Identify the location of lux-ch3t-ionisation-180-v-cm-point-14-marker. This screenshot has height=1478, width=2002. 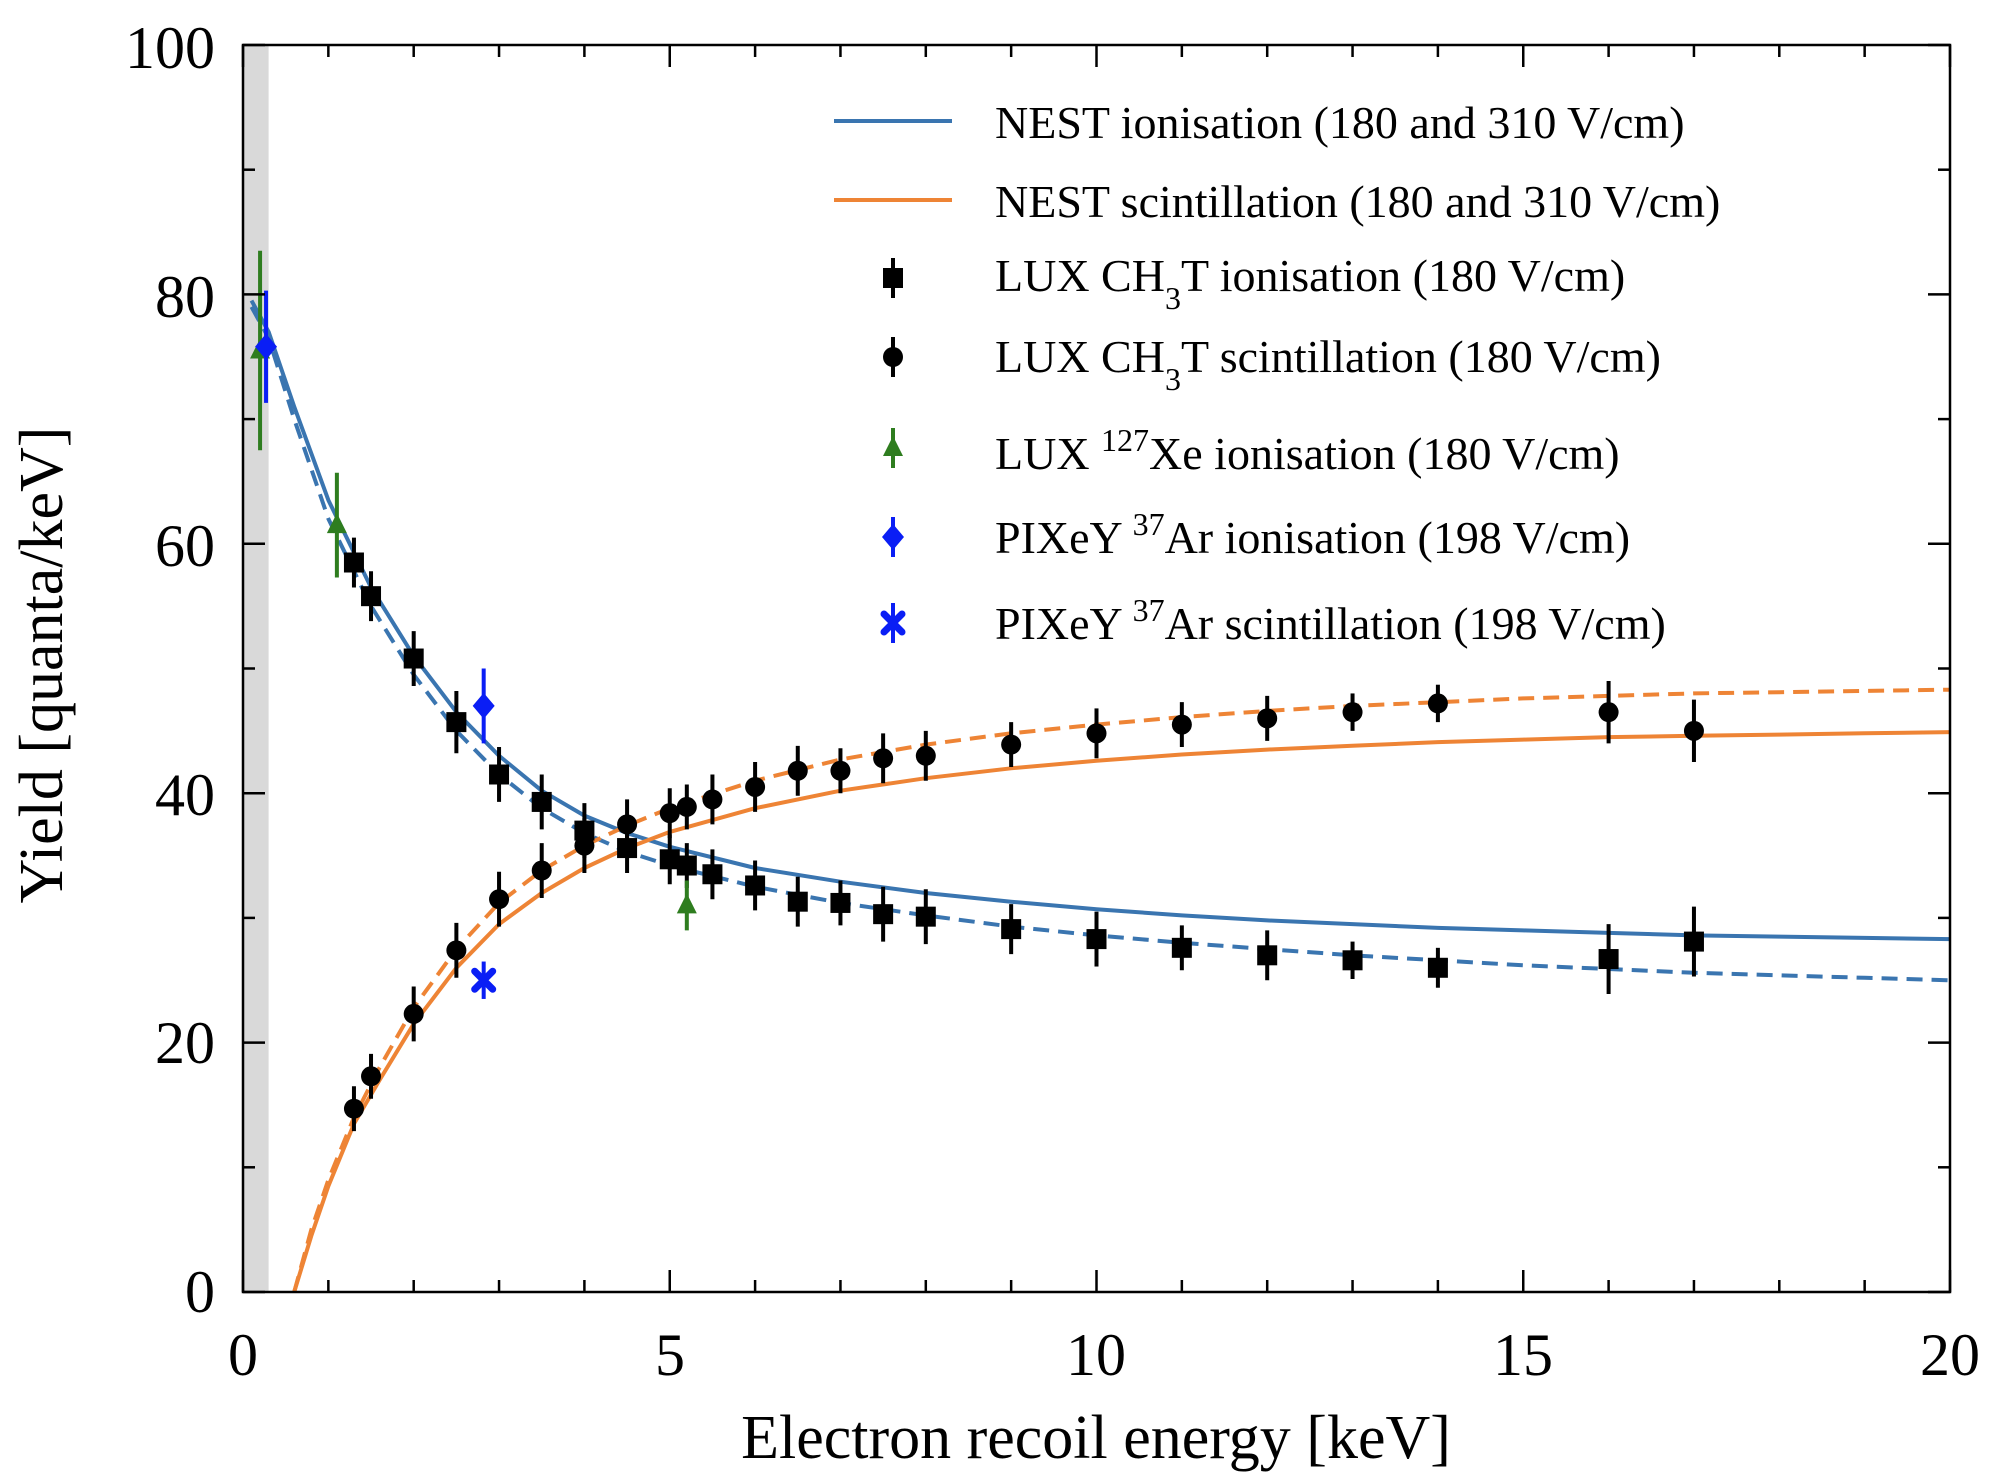
(883, 914).